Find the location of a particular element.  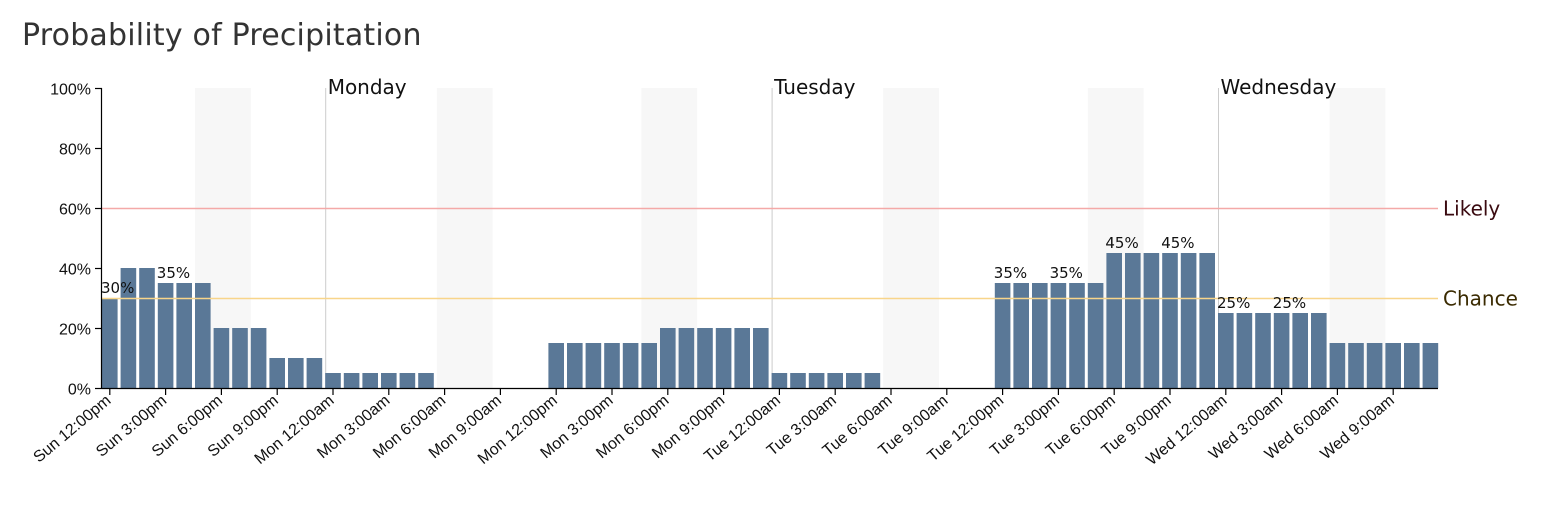

y-tick-label: 40% is located at coordinates (75, 270).